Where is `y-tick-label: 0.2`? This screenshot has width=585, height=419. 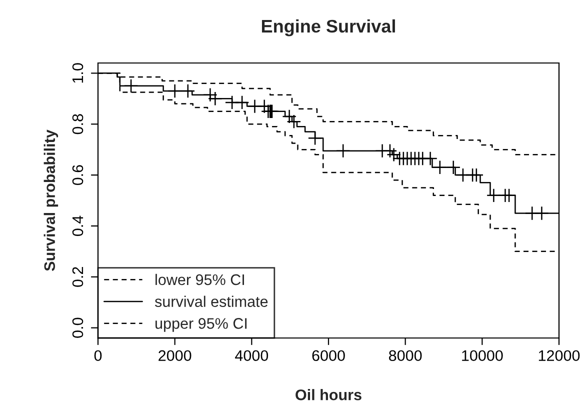 y-tick-label: 0.2 is located at coordinates (78, 277).